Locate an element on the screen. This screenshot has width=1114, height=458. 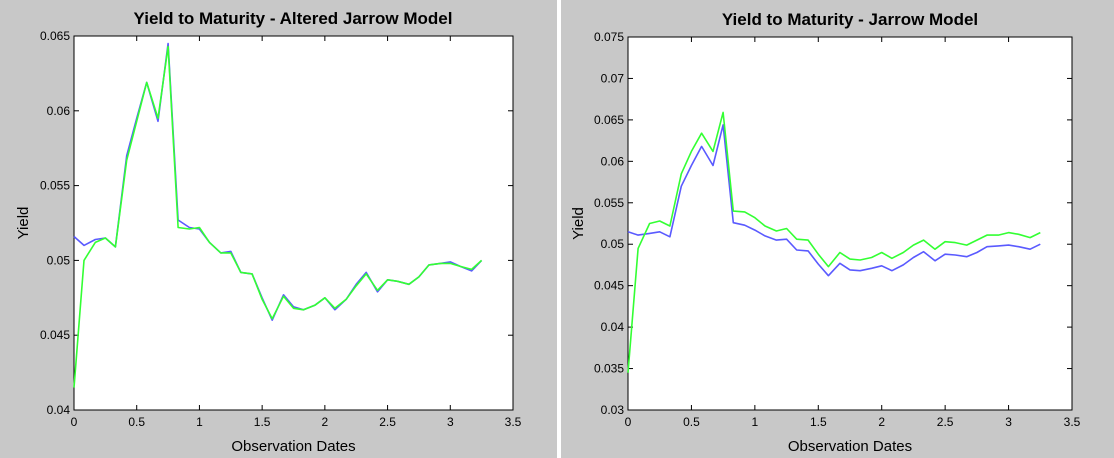
y-tick-label: 0.075 is located at coordinates (609, 37).